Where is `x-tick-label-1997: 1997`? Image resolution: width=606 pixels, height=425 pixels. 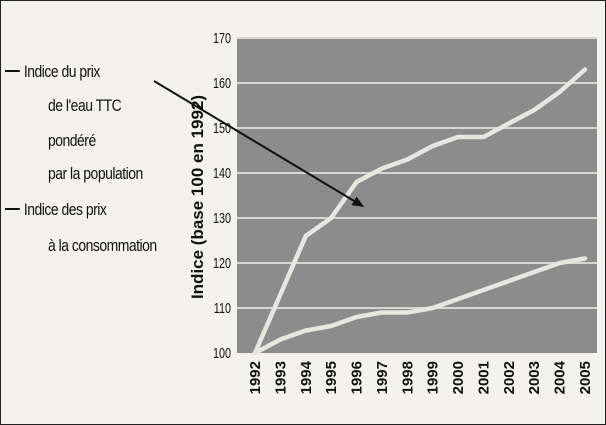 x-tick-label-1997: 1997 is located at coordinates (382, 377).